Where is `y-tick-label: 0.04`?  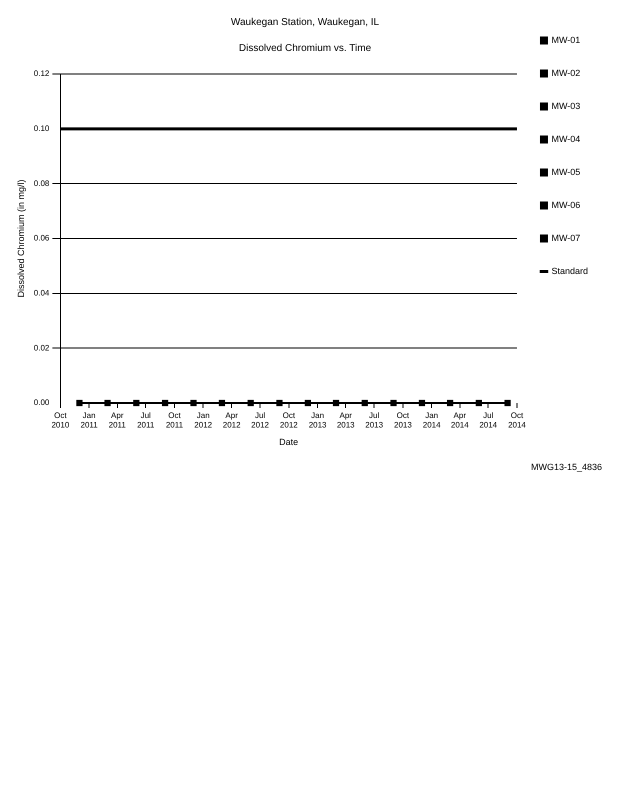
y-tick-label: 0.04 is located at coordinates (42, 293).